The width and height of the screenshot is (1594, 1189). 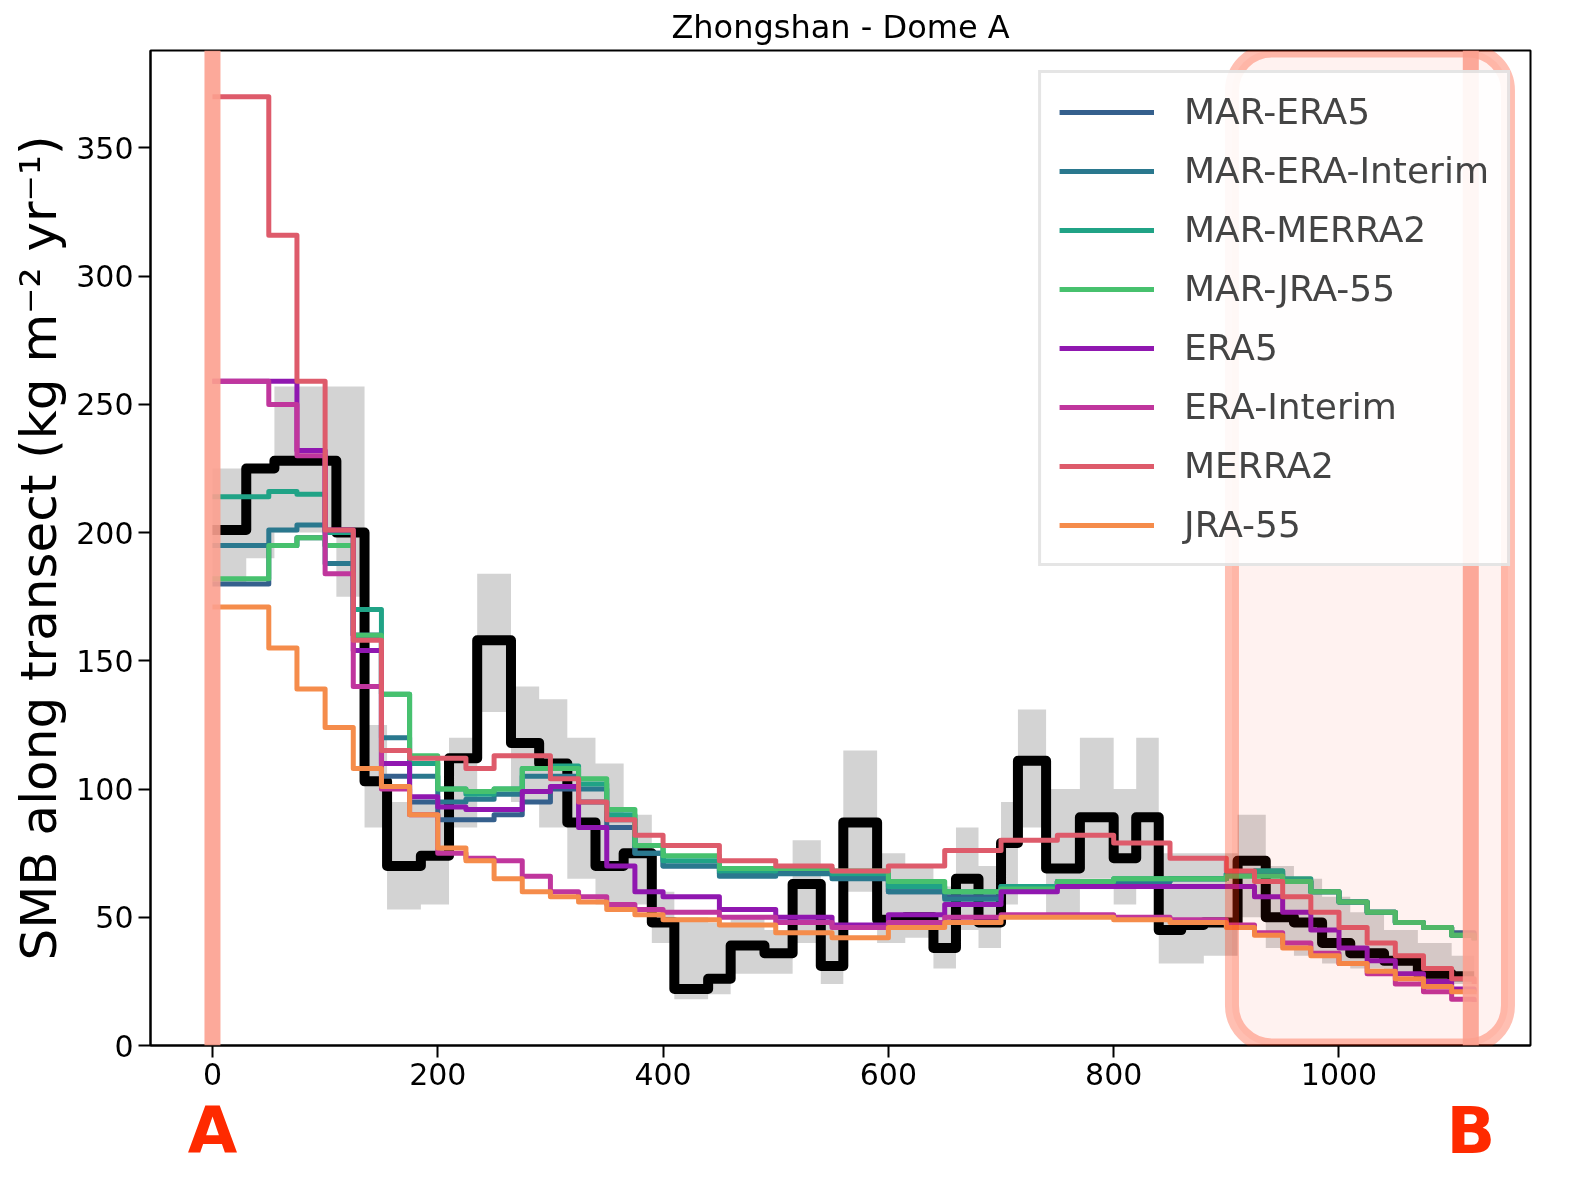 What do you see at coordinates (1242, 524) in the screenshot?
I see `legend-label: JRA-55` at bounding box center [1242, 524].